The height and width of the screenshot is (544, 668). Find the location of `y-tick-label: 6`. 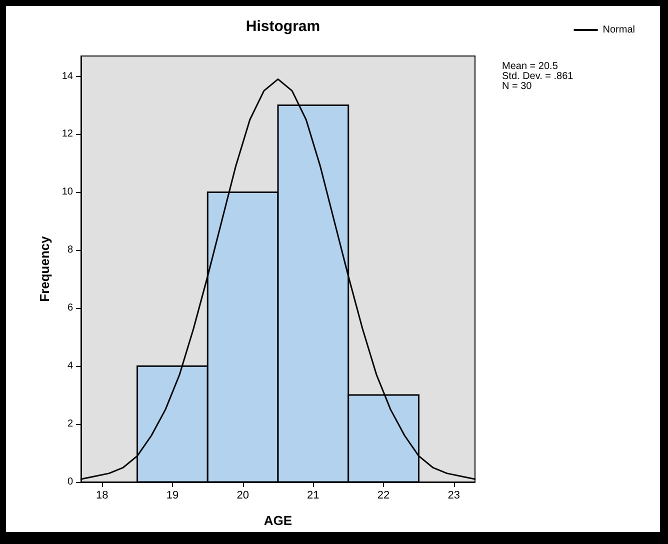

y-tick-label: 6 is located at coordinates (70, 308).